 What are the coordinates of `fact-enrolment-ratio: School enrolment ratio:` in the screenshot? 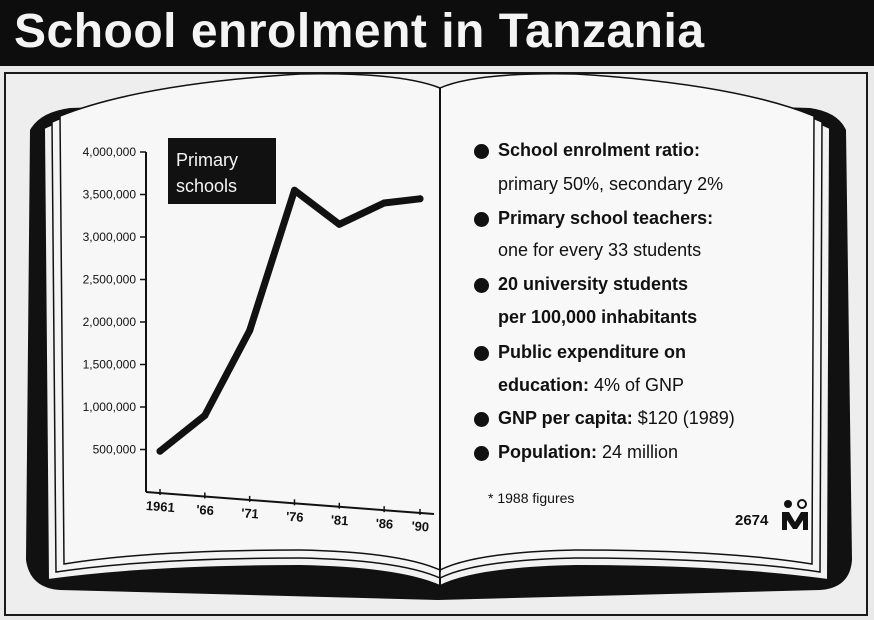 It's located at (599, 150).